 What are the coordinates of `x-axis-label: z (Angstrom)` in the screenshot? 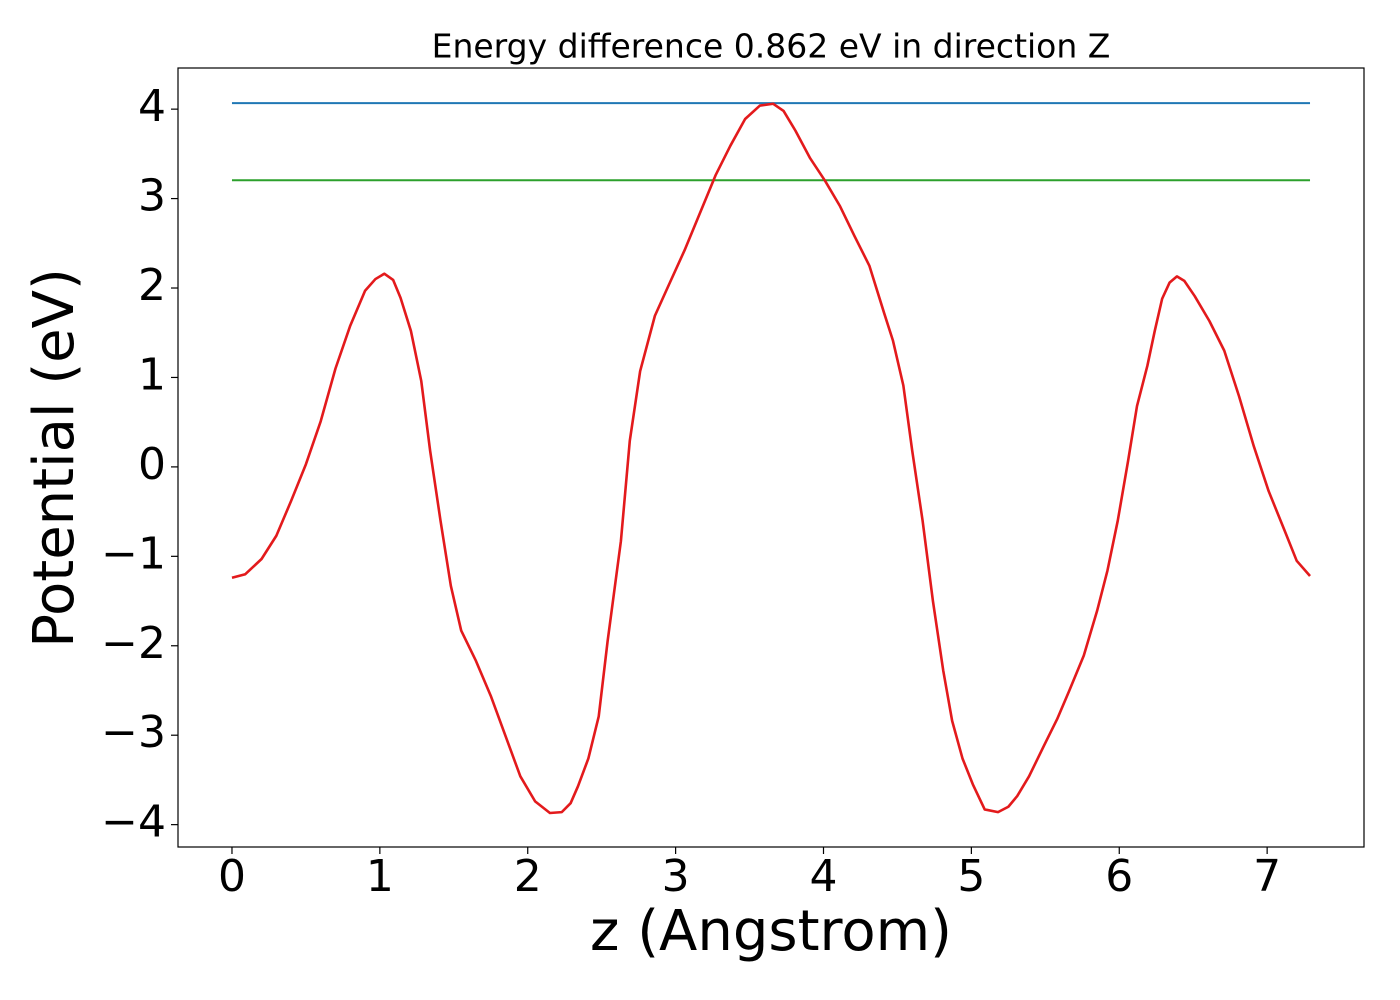 It's located at (771, 931).